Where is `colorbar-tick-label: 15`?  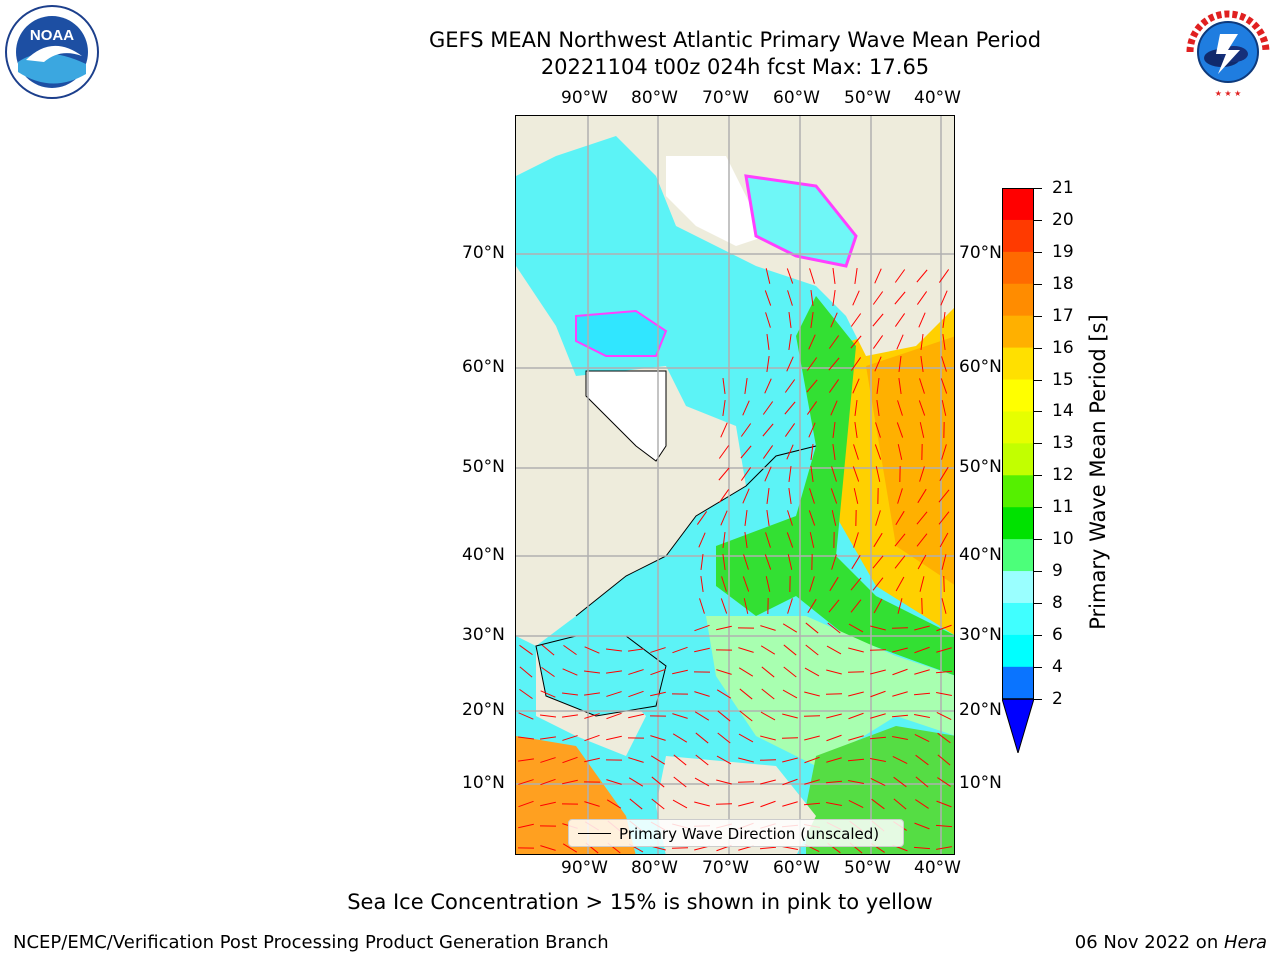
colorbar-tick-label: 15 is located at coordinates (1063, 379).